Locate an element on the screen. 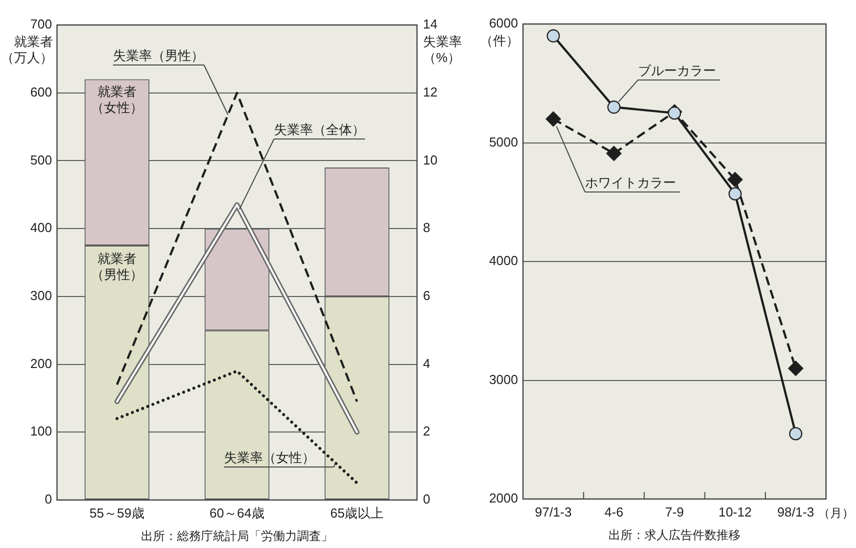 The width and height of the screenshot is (856, 548). x-axis-title: （月） is located at coordinates (836, 513).